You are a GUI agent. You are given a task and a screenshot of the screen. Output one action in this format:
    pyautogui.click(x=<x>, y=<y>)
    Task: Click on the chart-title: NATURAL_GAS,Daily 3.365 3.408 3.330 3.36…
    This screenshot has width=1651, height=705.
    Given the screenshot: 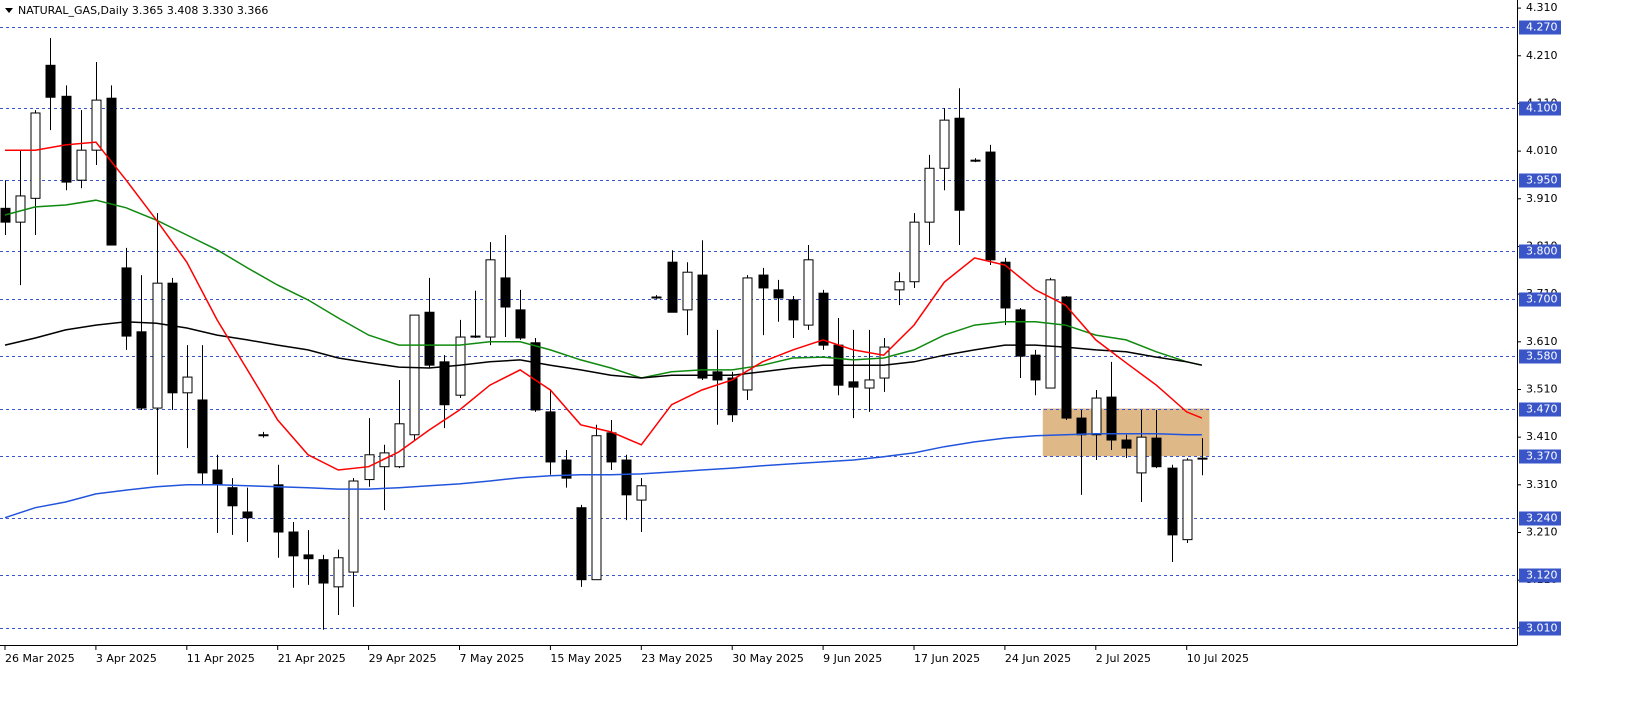 What is the action you would take?
    pyautogui.click(x=143, y=10)
    